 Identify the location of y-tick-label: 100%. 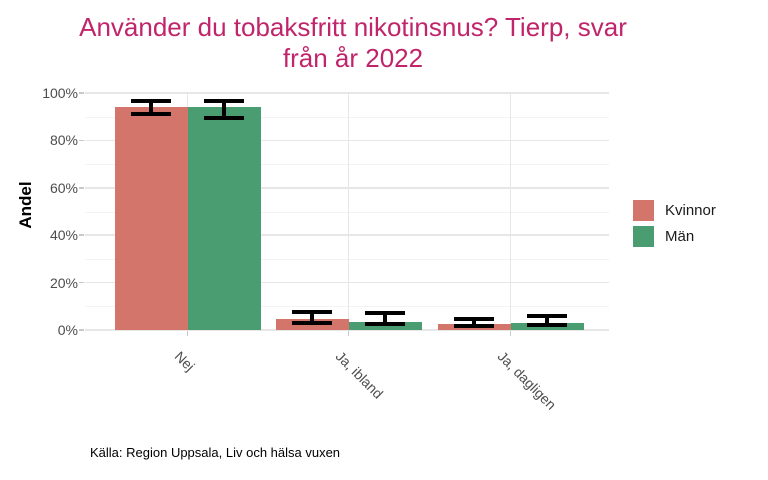
(60, 93).